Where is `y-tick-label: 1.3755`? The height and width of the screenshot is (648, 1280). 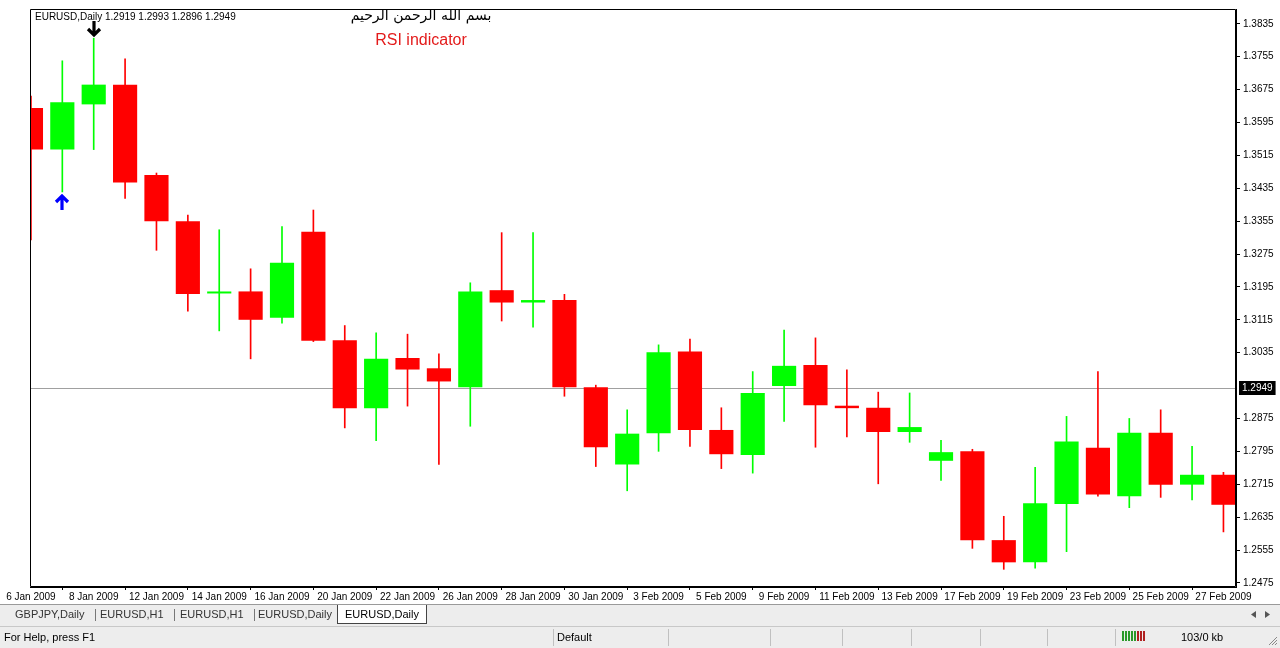
y-tick-label: 1.3755 is located at coordinates (1259, 56).